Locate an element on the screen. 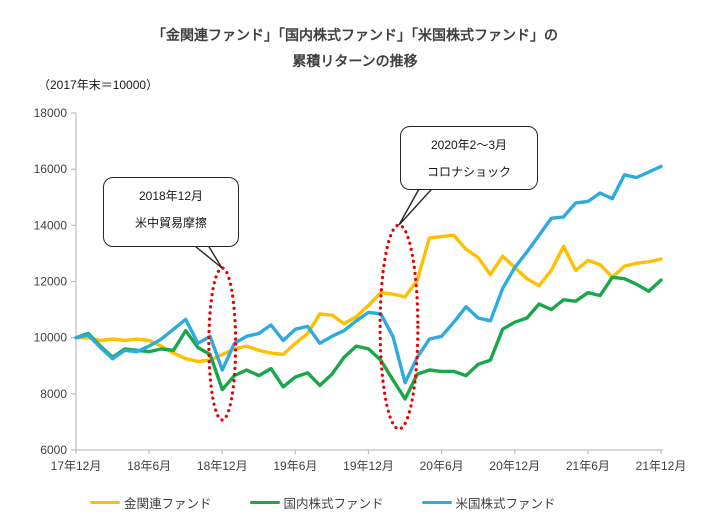  y-axis-label: 16000 is located at coordinates (51, 169).